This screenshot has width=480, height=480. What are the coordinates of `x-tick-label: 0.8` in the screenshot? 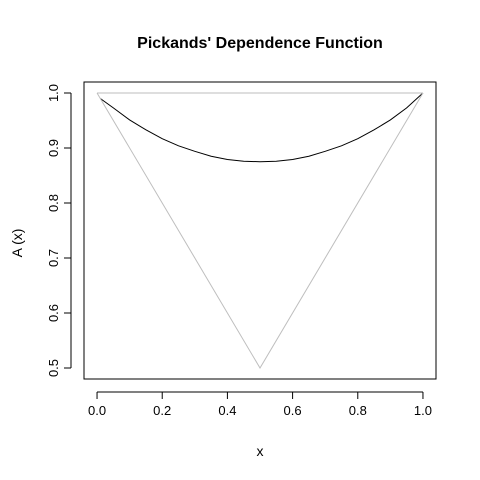 It's located at (358, 410).